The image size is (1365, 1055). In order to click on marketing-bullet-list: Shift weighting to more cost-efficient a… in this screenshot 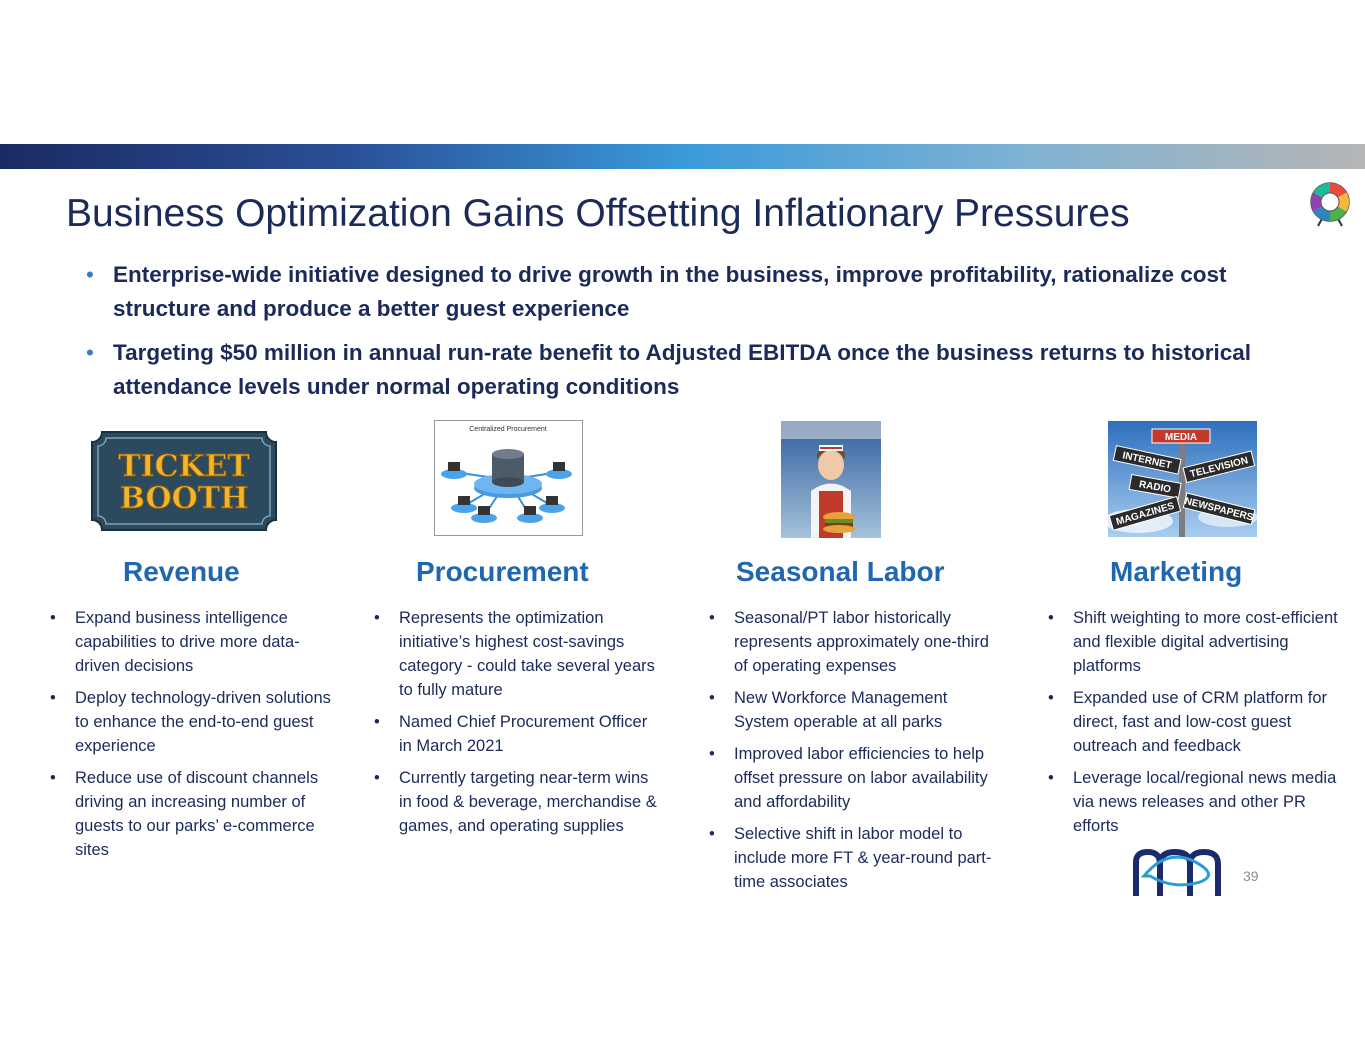, I will do `click(1193, 726)`.